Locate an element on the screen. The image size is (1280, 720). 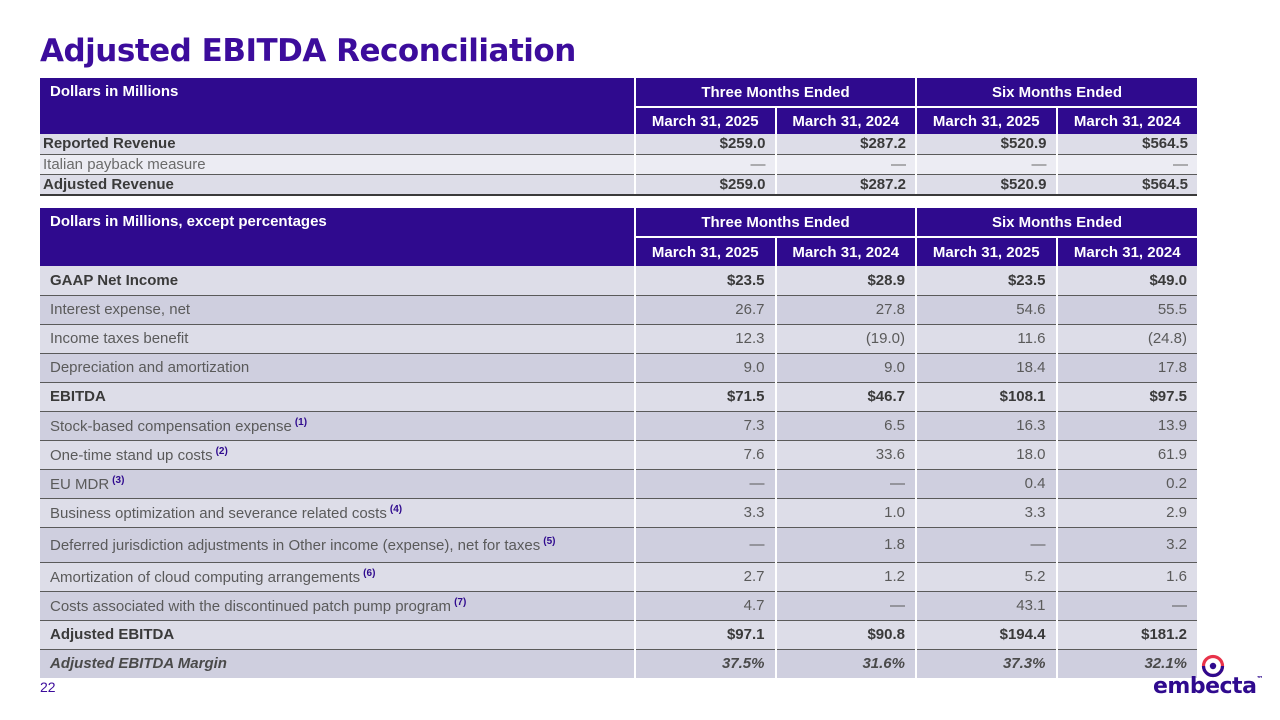
footnote-marker: (2) is located at coordinates (221, 451).